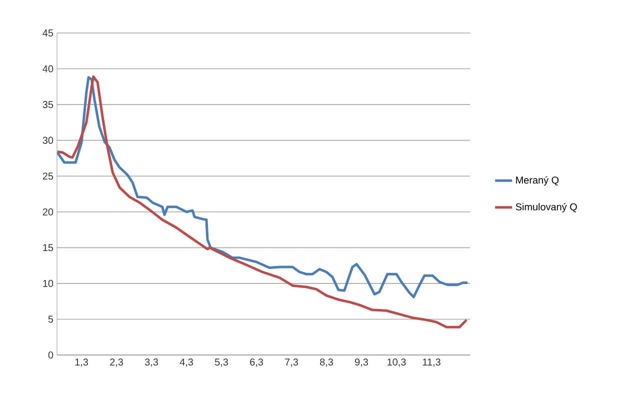 This screenshot has width=629, height=417. Describe the element at coordinates (326, 362) in the screenshot. I see `x-tick-label: 8,3` at that location.